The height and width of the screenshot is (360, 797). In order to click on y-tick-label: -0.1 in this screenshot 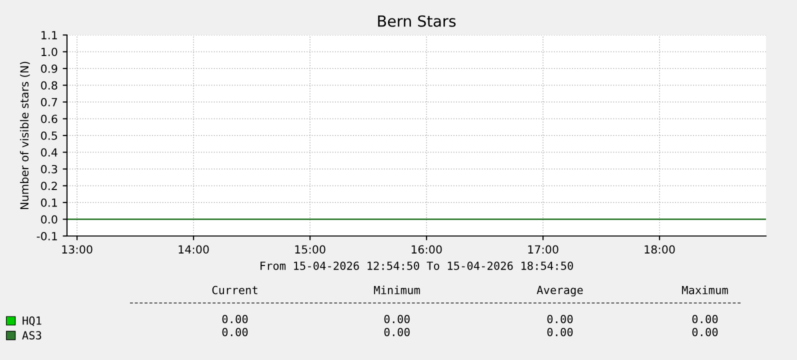, I will do `click(46, 236)`.